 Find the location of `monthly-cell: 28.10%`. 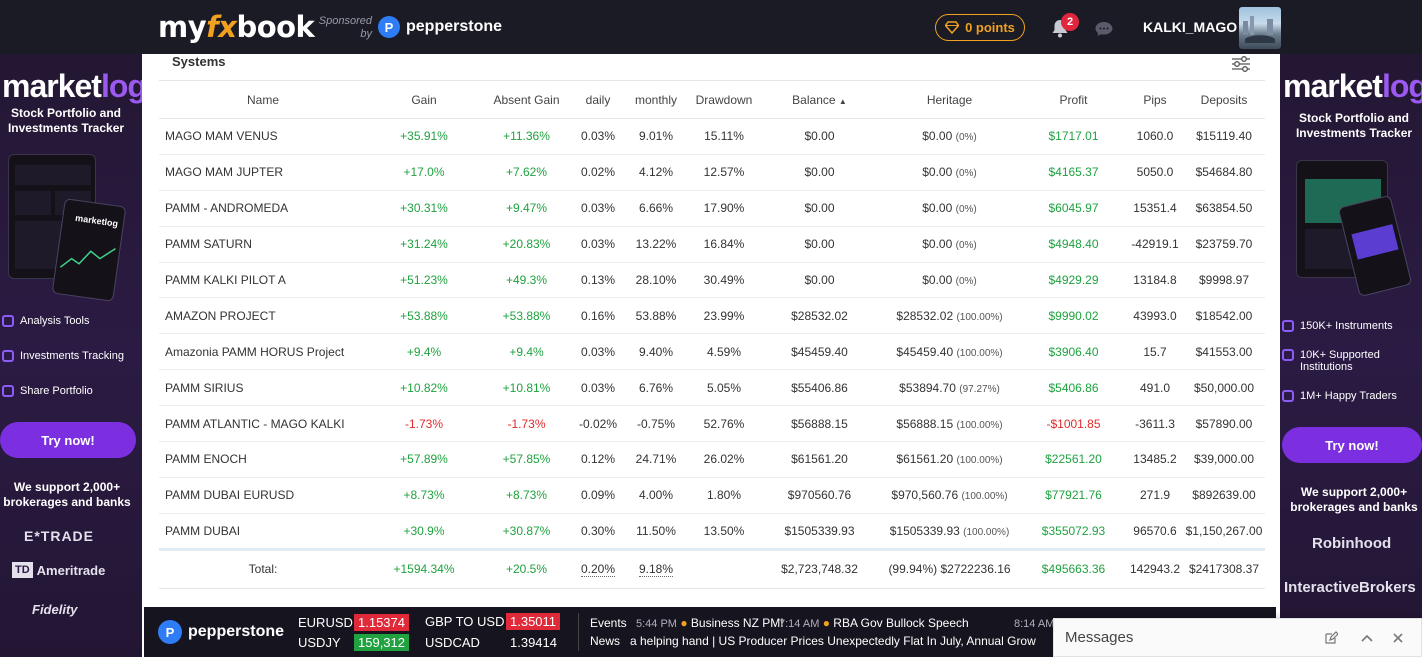

monthly-cell: 28.10% is located at coordinates (656, 280).